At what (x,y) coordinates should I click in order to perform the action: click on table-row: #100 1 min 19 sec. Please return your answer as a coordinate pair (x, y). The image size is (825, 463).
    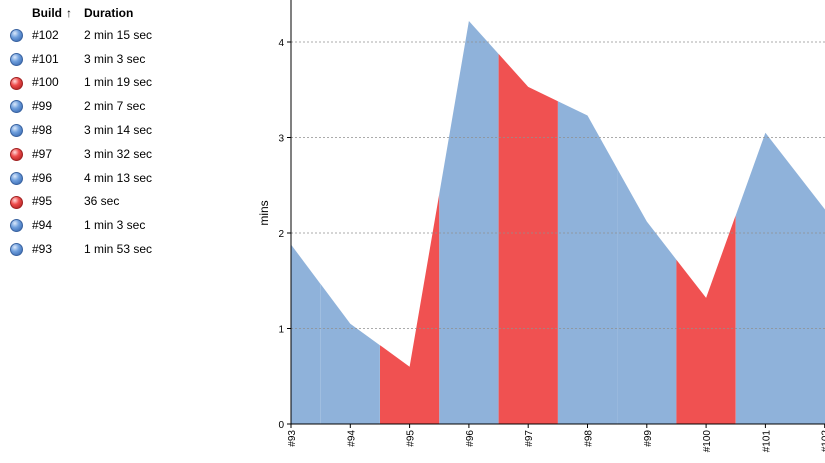
    Looking at the image, I should click on (81, 83).